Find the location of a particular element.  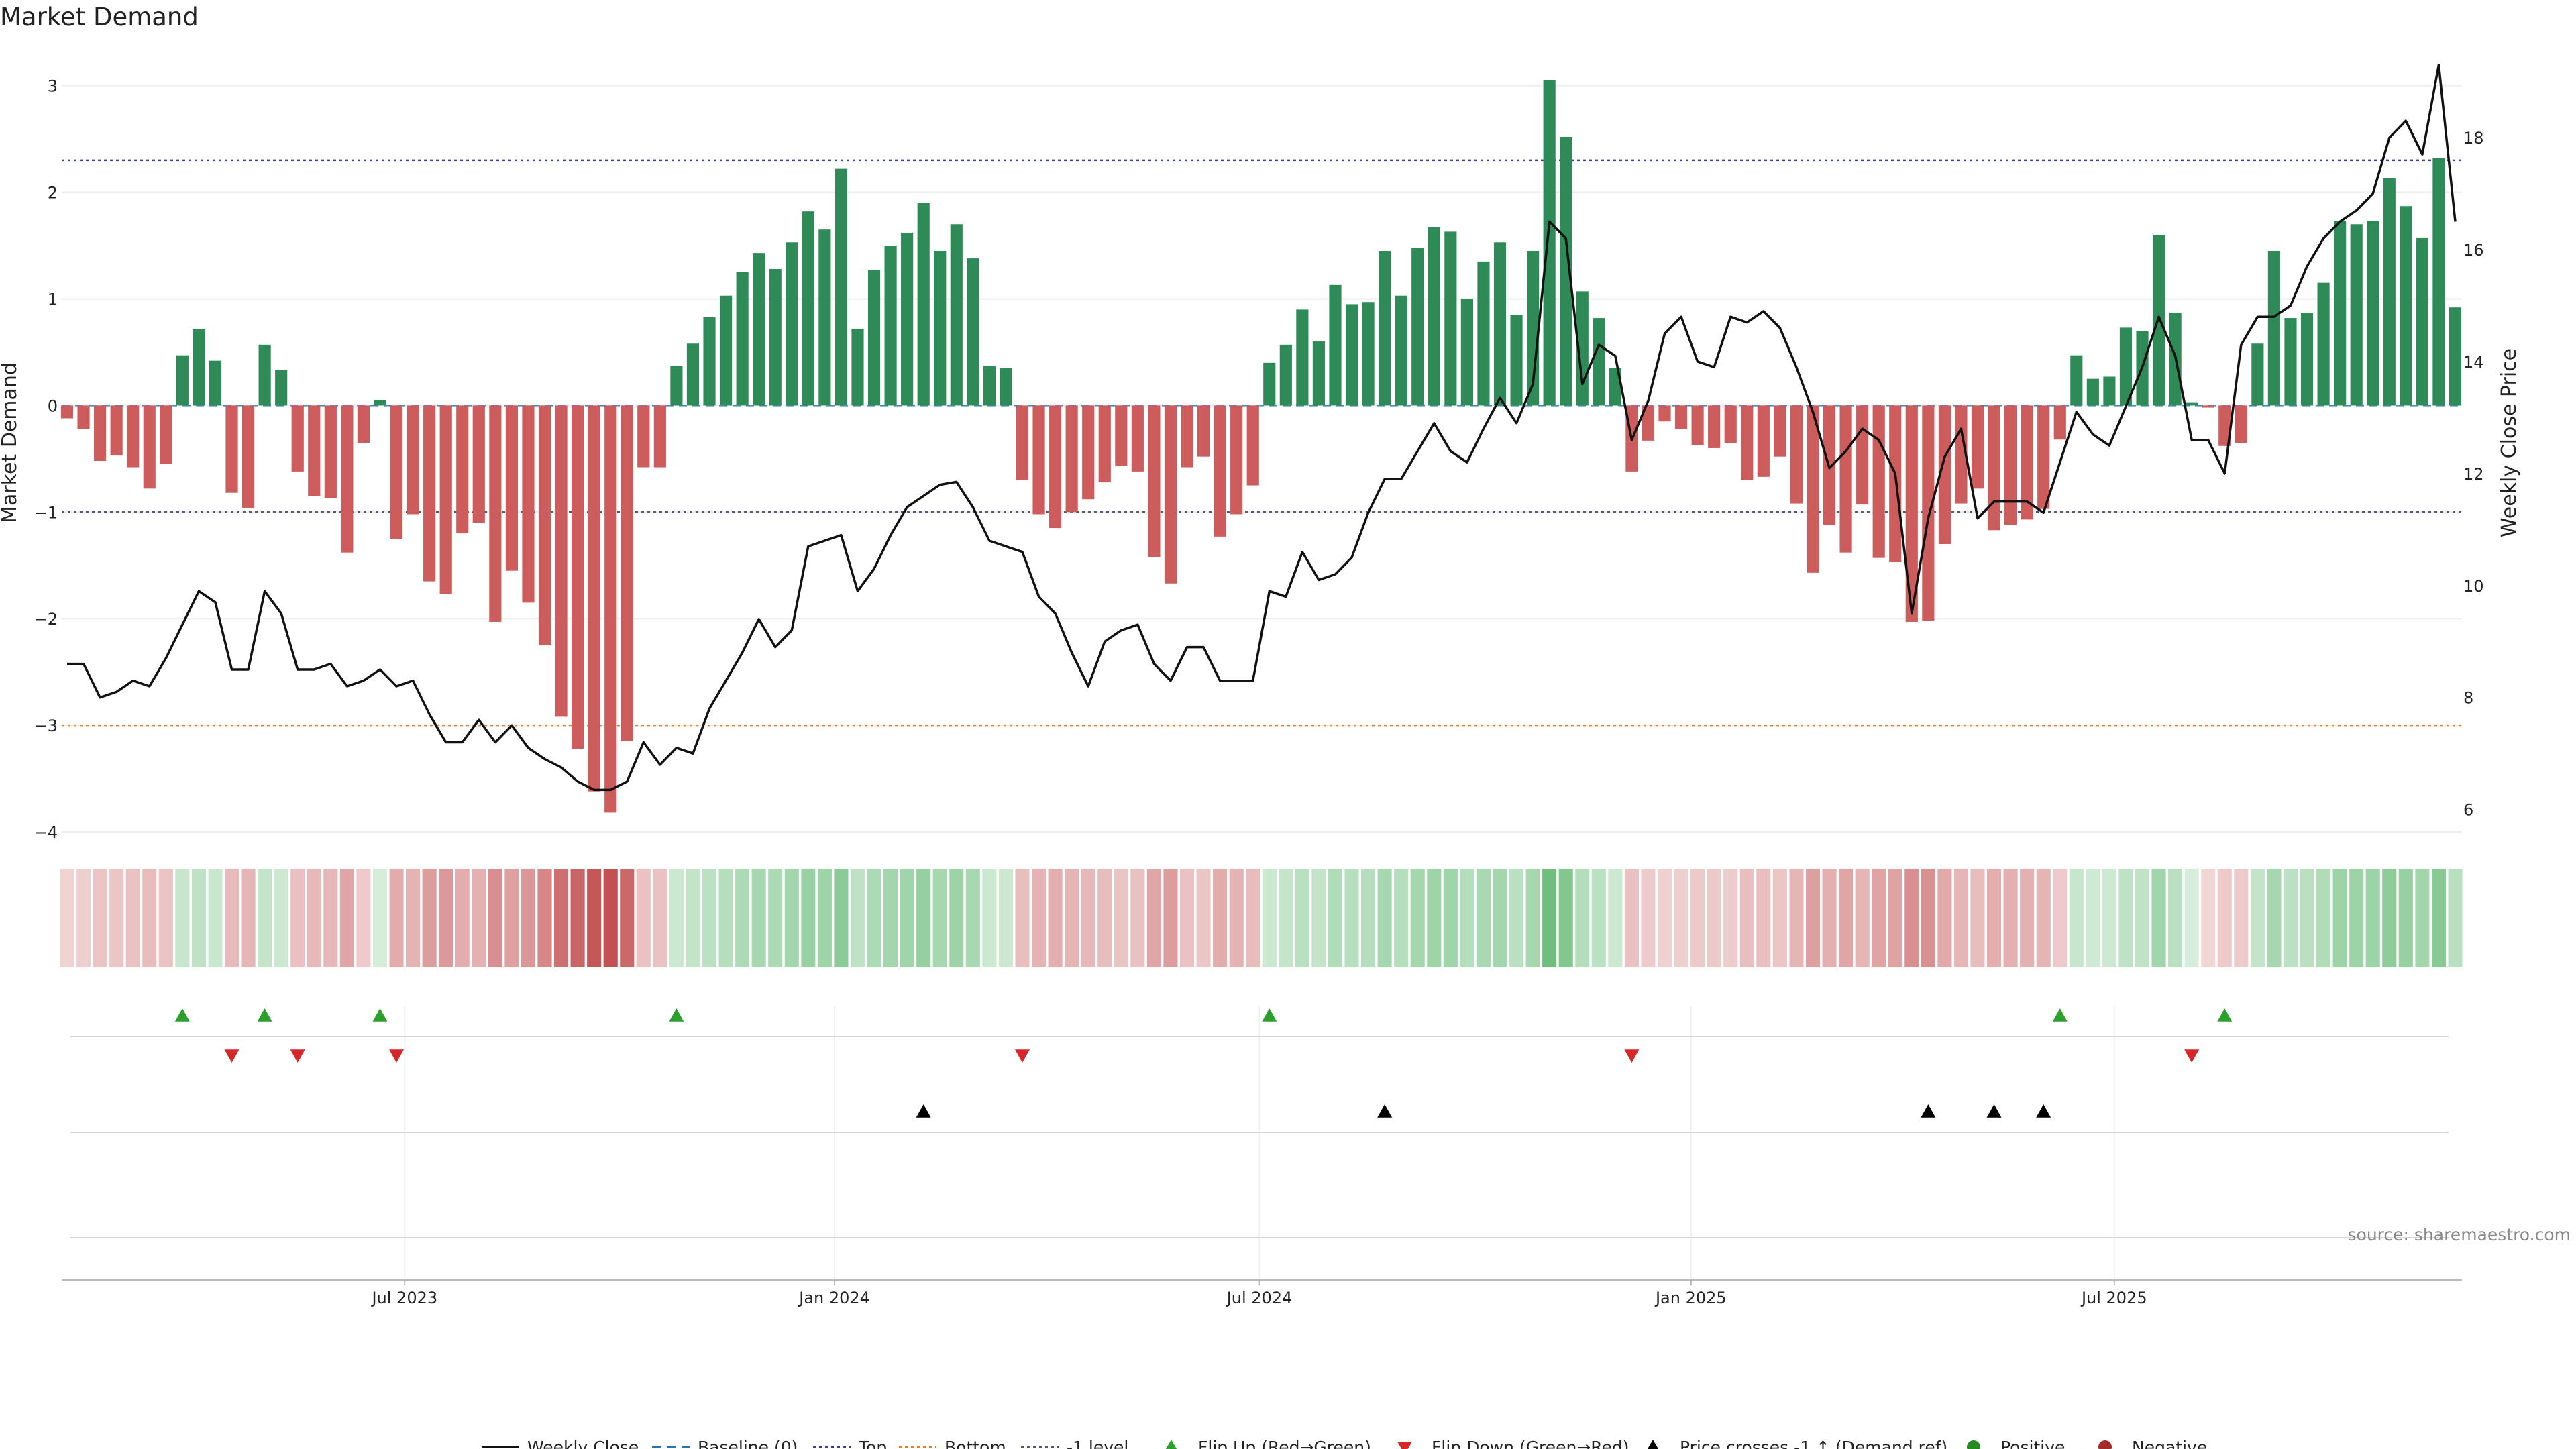

legend-item: Flip Down (Green→Red) is located at coordinates (1513, 1443).